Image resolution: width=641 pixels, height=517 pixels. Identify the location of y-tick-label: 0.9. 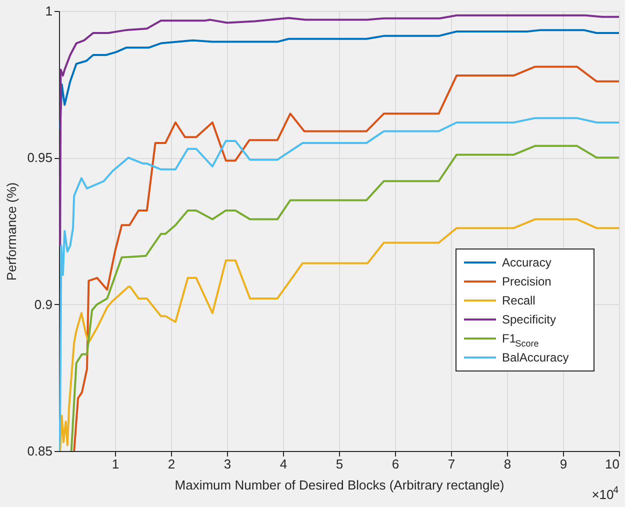
(43, 304).